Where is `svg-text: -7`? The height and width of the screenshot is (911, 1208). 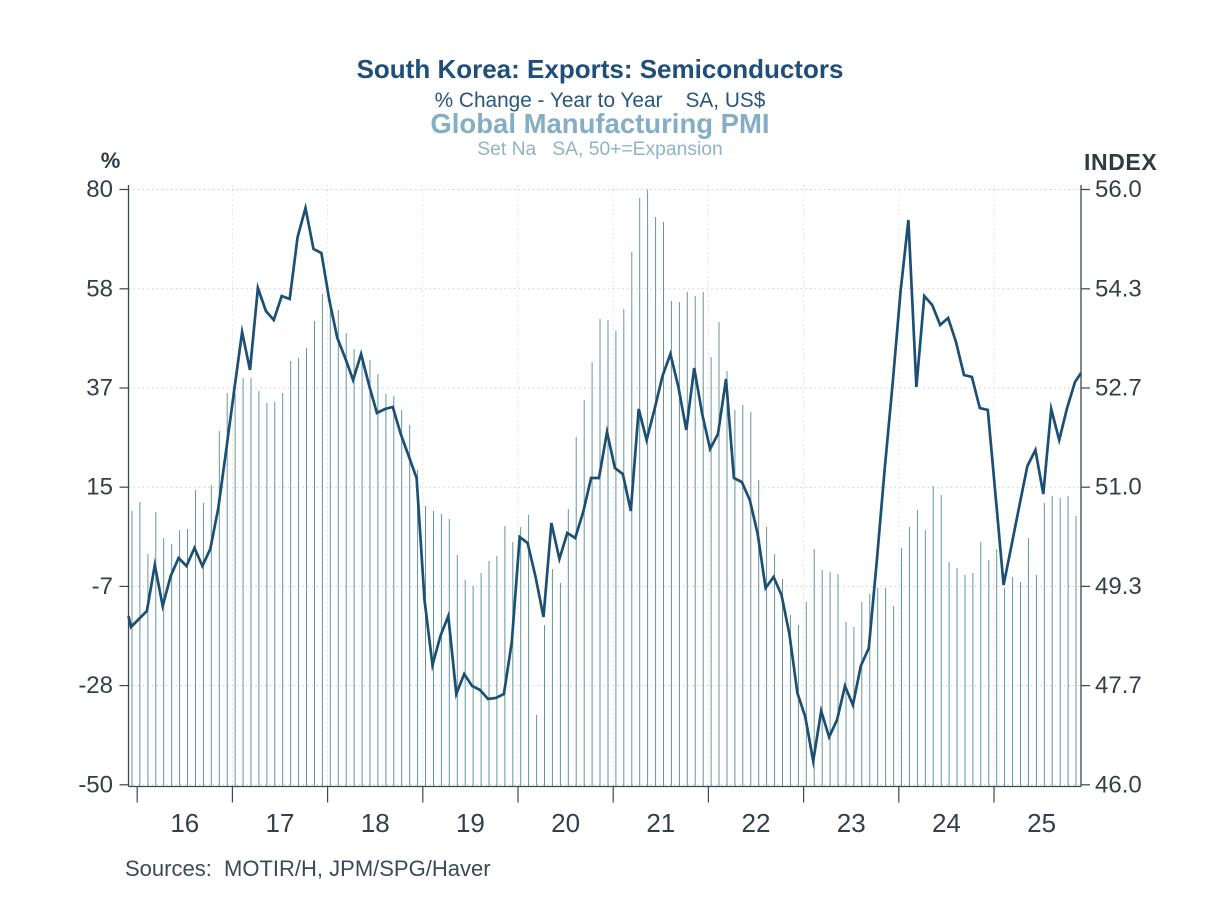 svg-text: -7 is located at coordinates (102, 586).